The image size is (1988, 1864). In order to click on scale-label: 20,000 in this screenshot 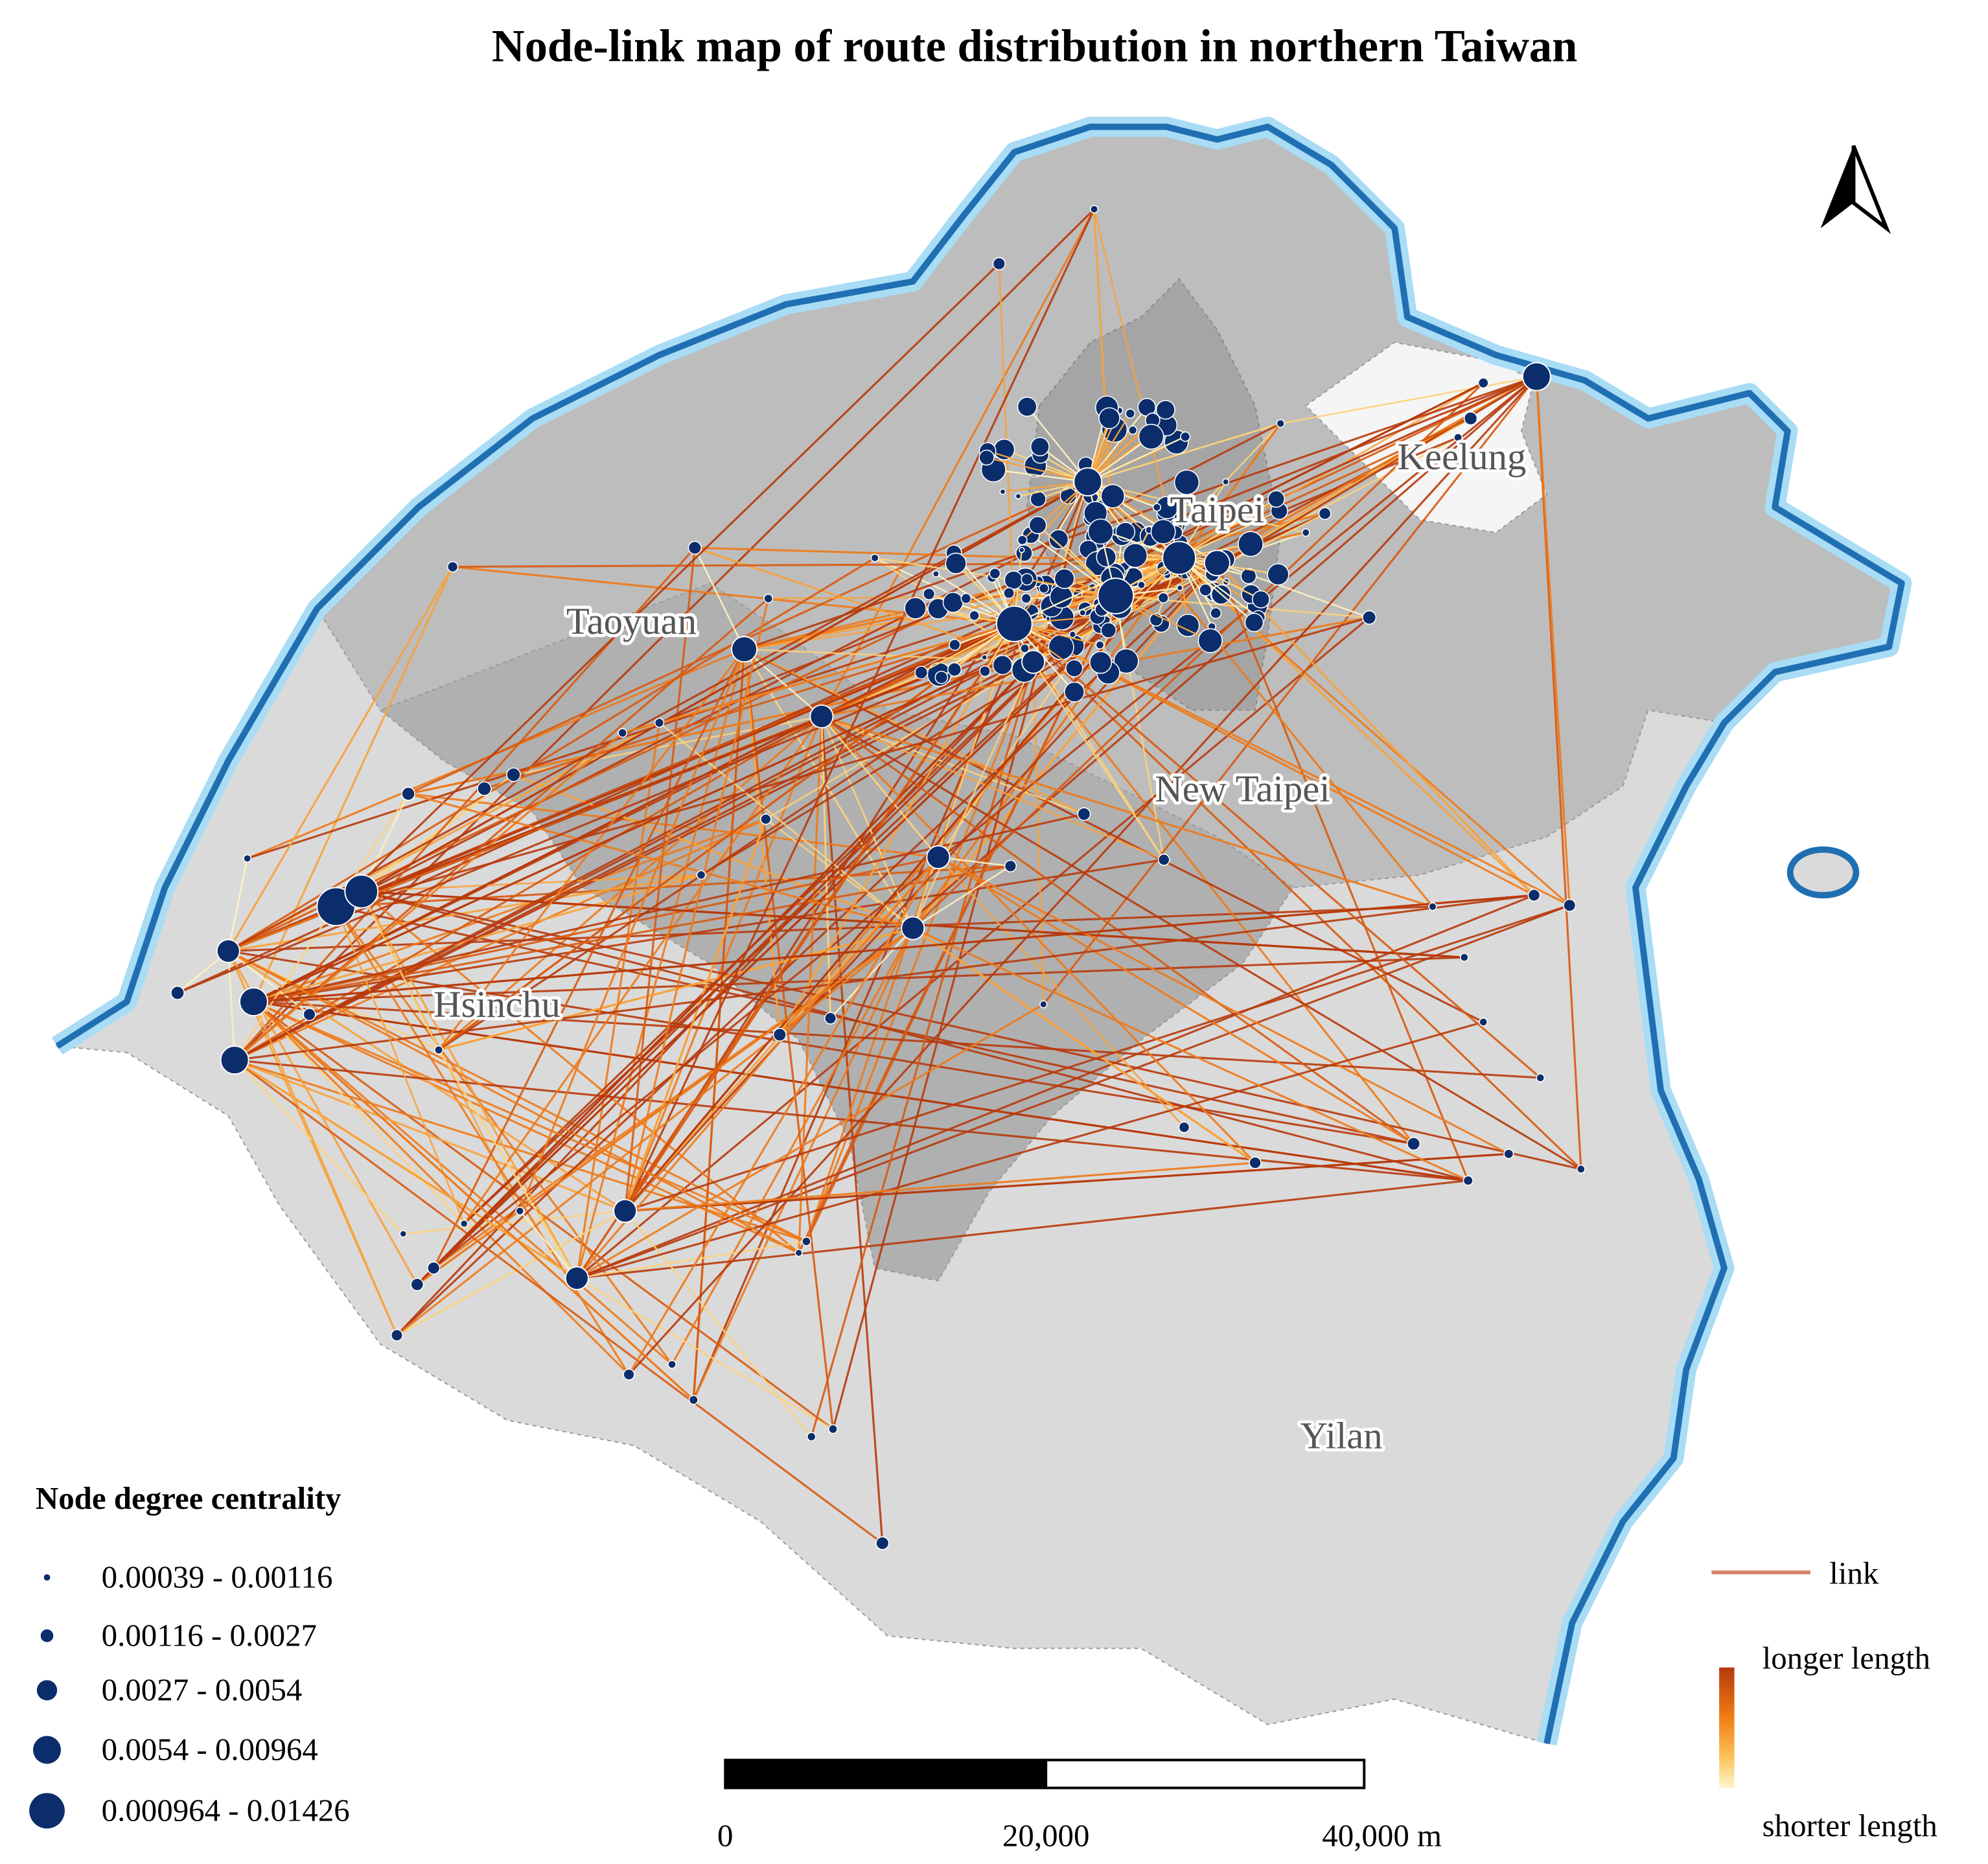, I will do `click(1045, 1836)`.